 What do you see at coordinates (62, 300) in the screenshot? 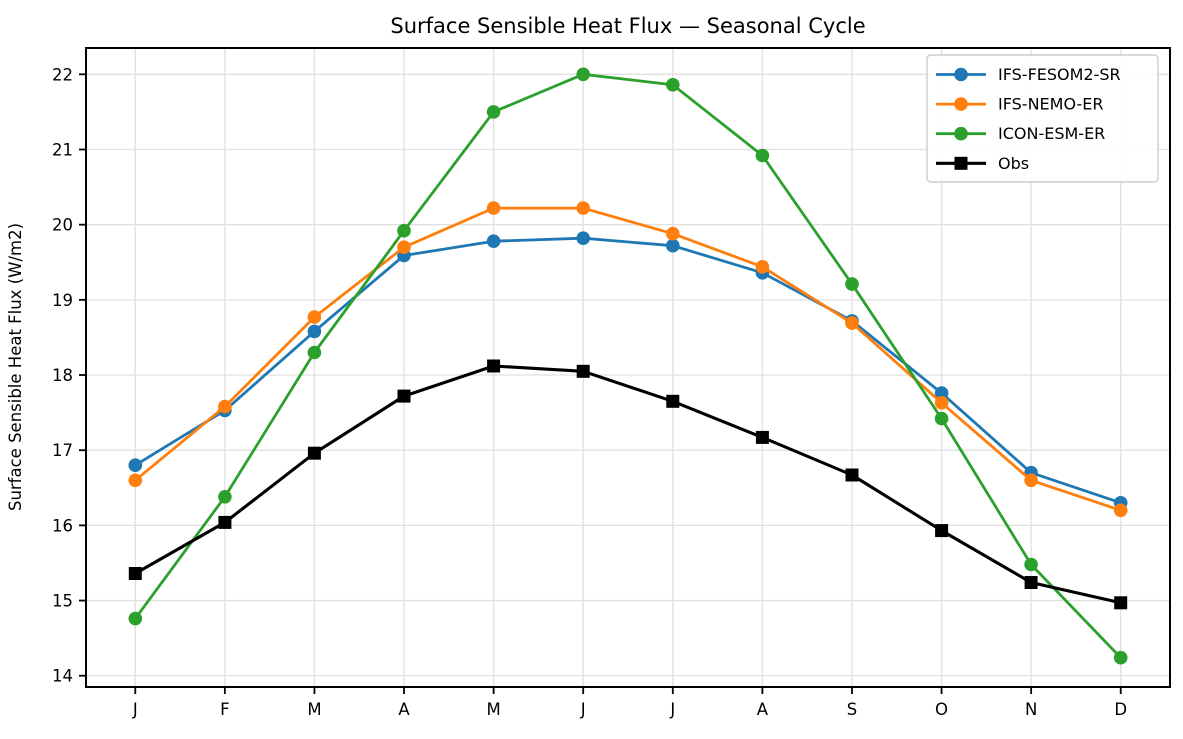
I see `y-tick-label: 19` at bounding box center [62, 300].